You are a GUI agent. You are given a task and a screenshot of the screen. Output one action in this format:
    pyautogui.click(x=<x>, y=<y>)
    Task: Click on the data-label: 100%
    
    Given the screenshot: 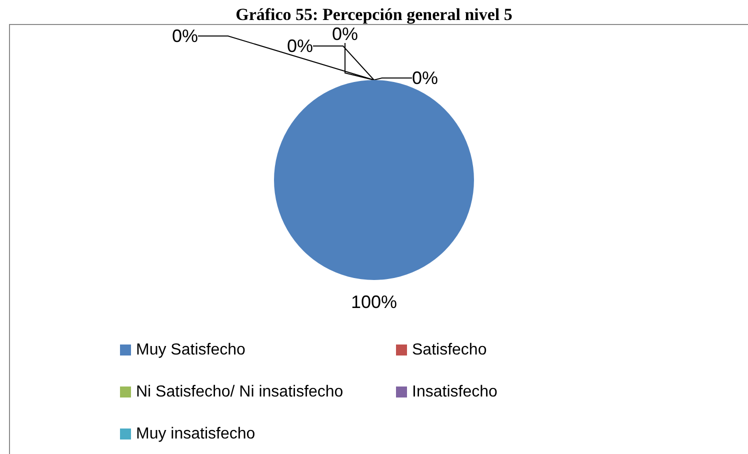 What is the action you would take?
    pyautogui.click(x=374, y=302)
    